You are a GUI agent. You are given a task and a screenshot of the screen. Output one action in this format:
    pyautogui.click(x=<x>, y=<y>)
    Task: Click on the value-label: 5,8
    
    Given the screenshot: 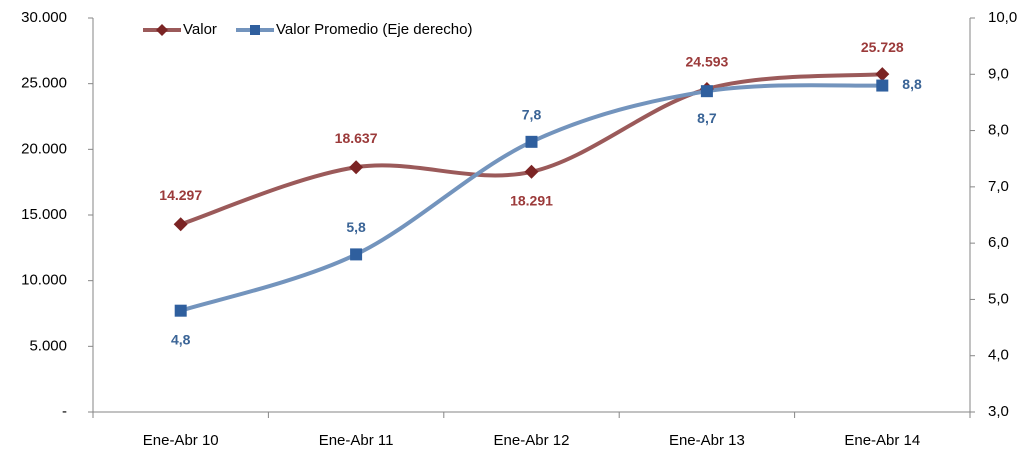 What is the action you would take?
    pyautogui.click(x=356, y=227)
    